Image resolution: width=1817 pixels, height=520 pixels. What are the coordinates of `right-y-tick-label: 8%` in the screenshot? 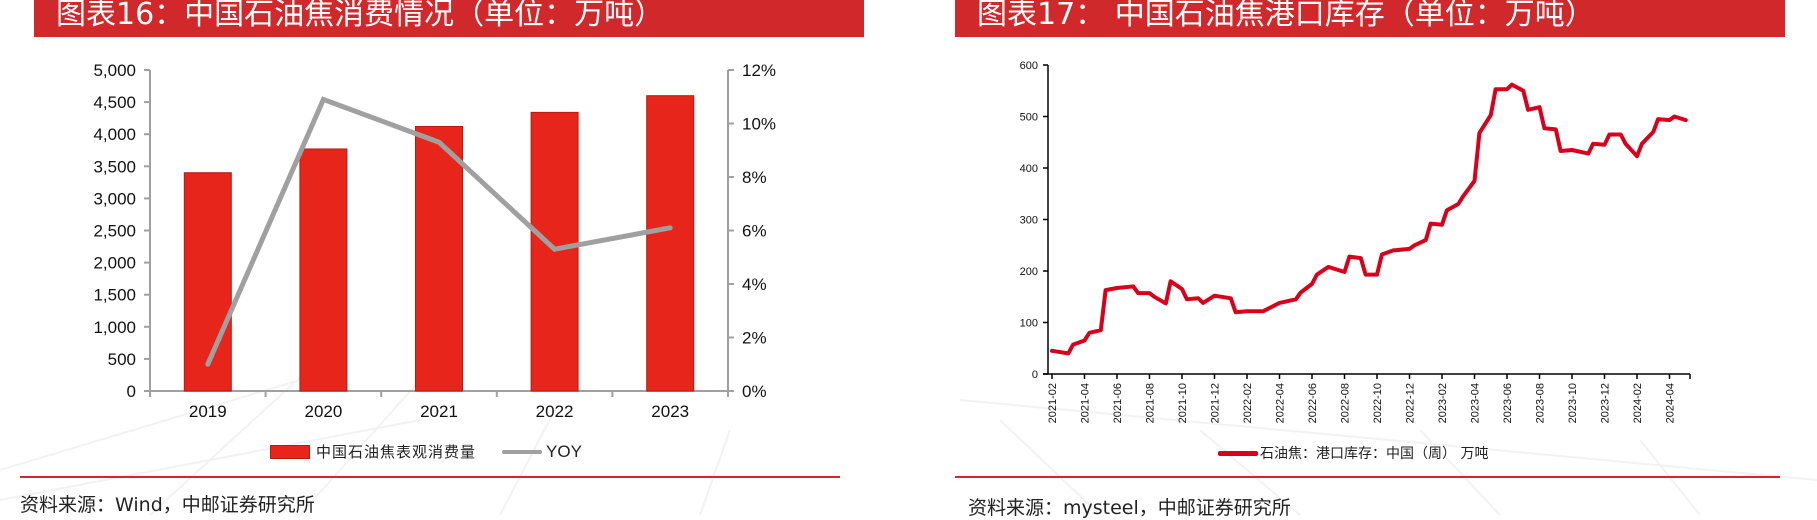 It's located at (754, 177).